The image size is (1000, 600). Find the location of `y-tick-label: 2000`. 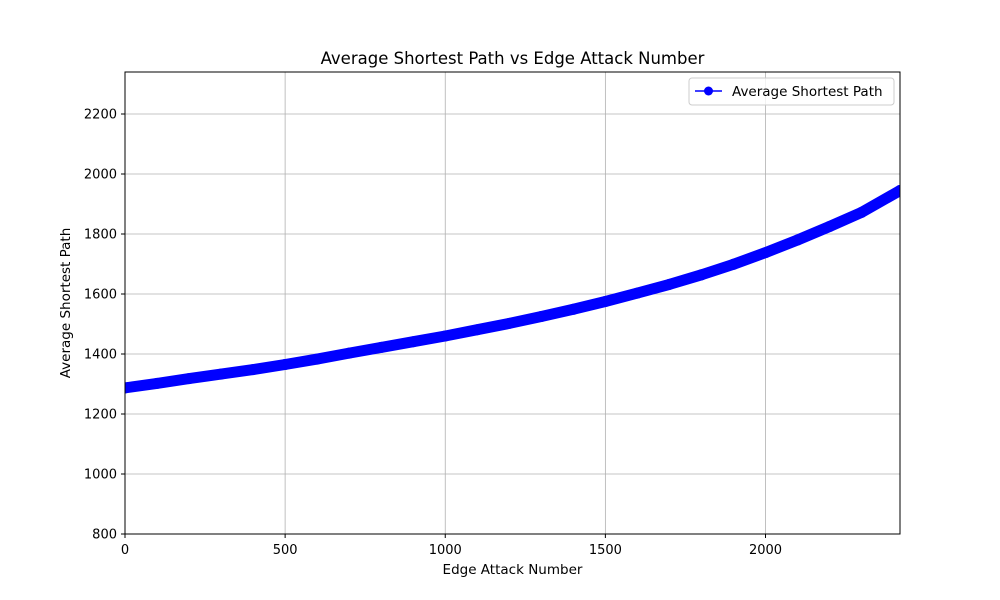

y-tick-label: 2000 is located at coordinates (100, 175).